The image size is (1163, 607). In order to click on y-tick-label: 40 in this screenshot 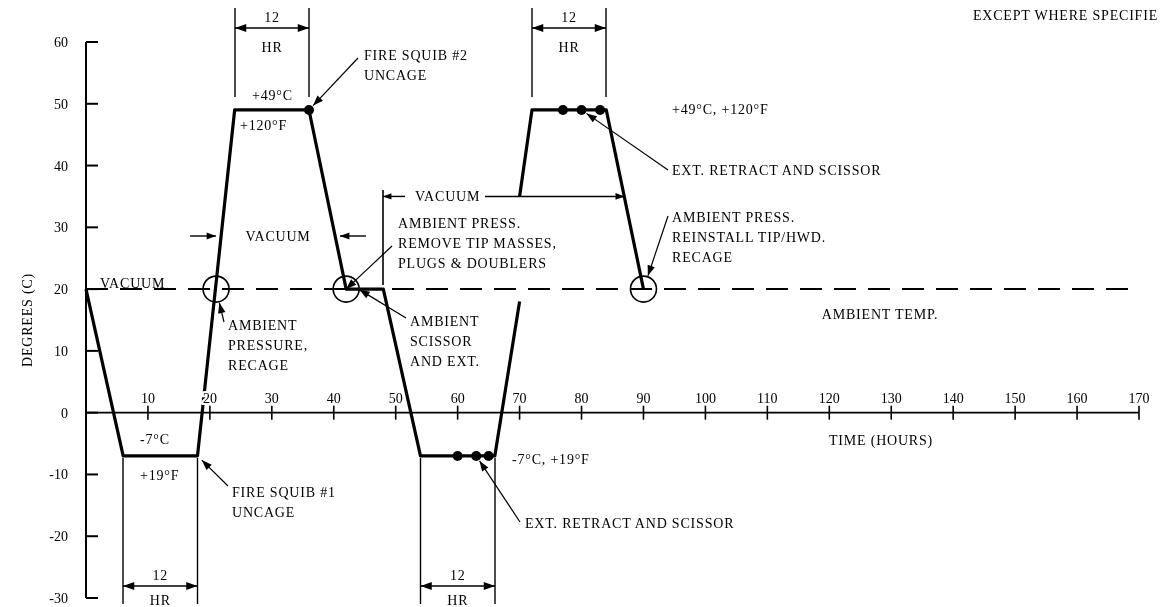, I will do `click(61, 166)`.